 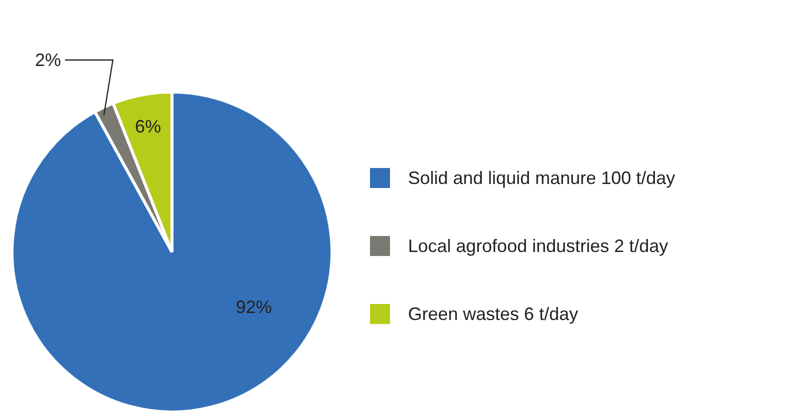 I want to click on data-label: 92%, so click(x=254, y=307).